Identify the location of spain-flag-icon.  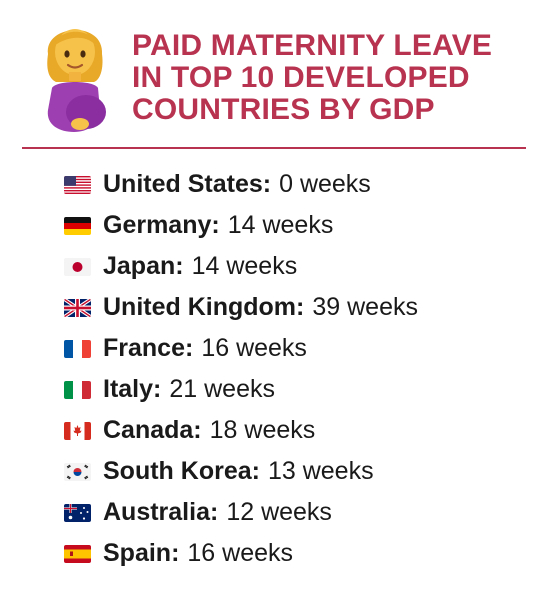
(77, 553).